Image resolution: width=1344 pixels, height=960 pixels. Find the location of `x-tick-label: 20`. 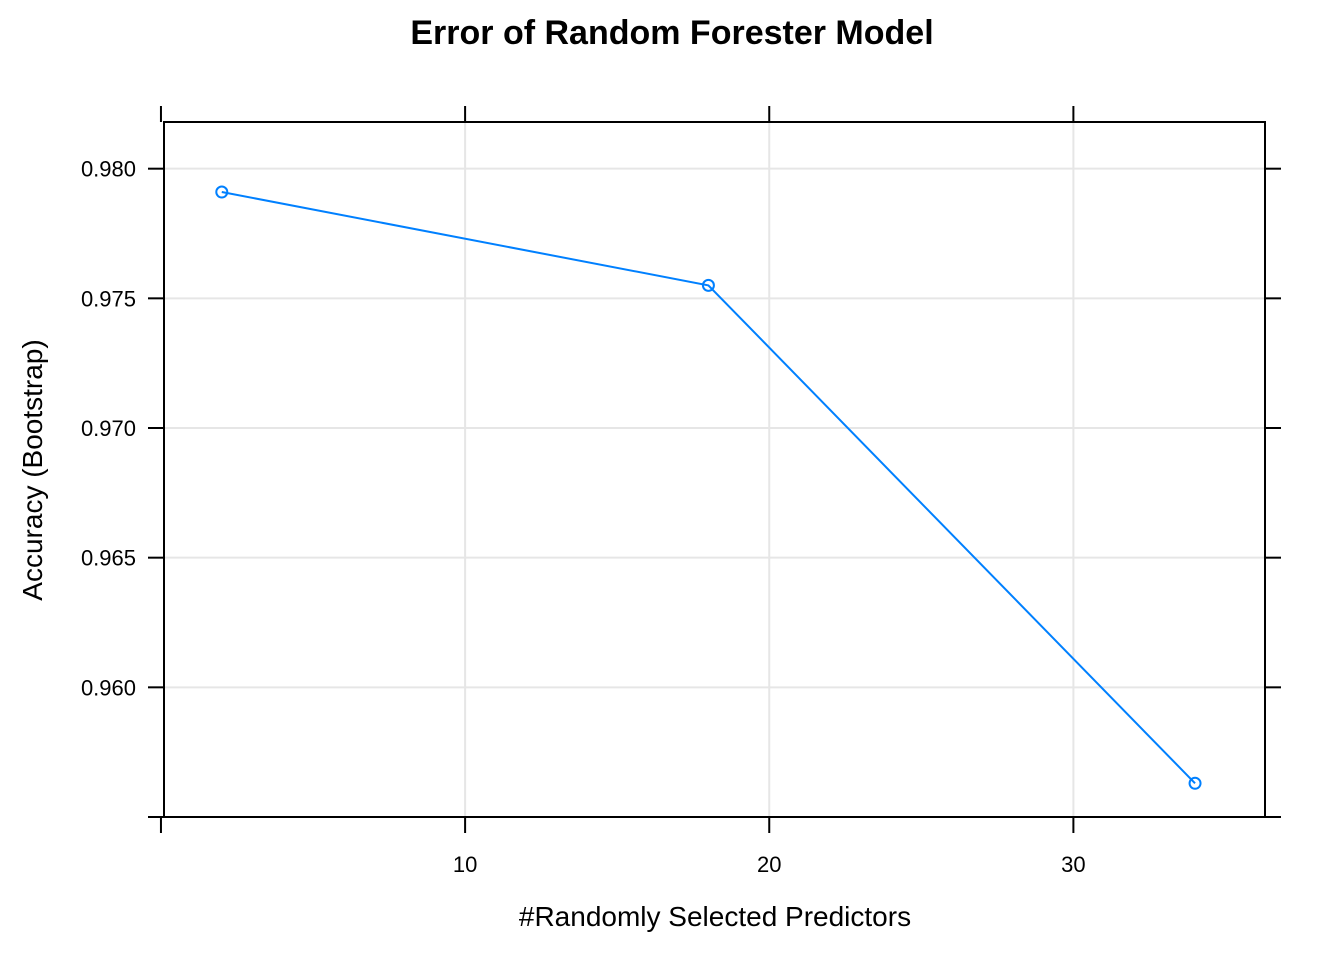

x-tick-label: 20 is located at coordinates (769, 864).